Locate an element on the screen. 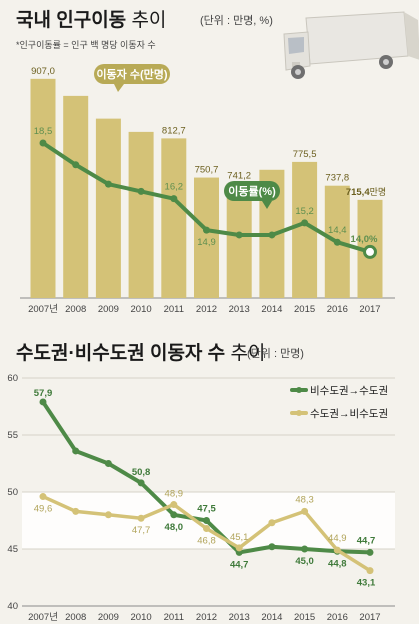 The height and width of the screenshot is (624, 419). bar-value-label: 812,7 is located at coordinates (174, 130).